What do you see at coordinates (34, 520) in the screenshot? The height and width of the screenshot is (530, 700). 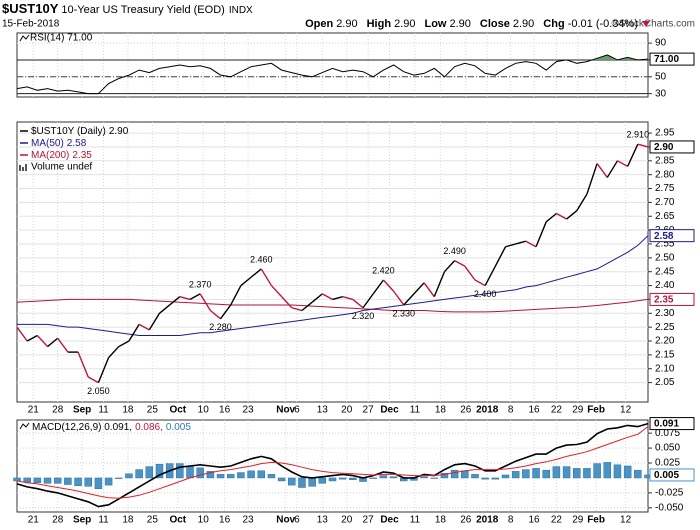 I see `x-tick-label: 21` at bounding box center [34, 520].